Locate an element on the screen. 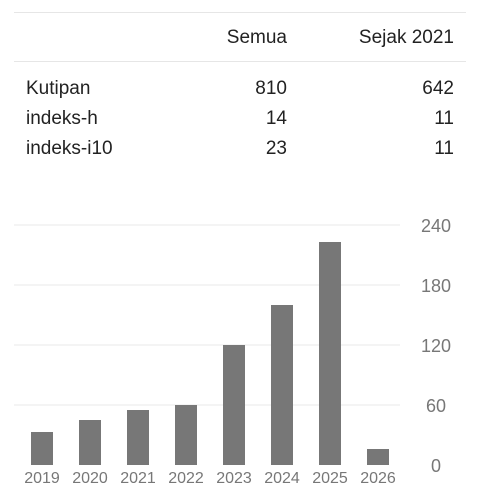 The width and height of the screenshot is (480, 499). table-row: indeks-h 14 11 is located at coordinates (240, 119).